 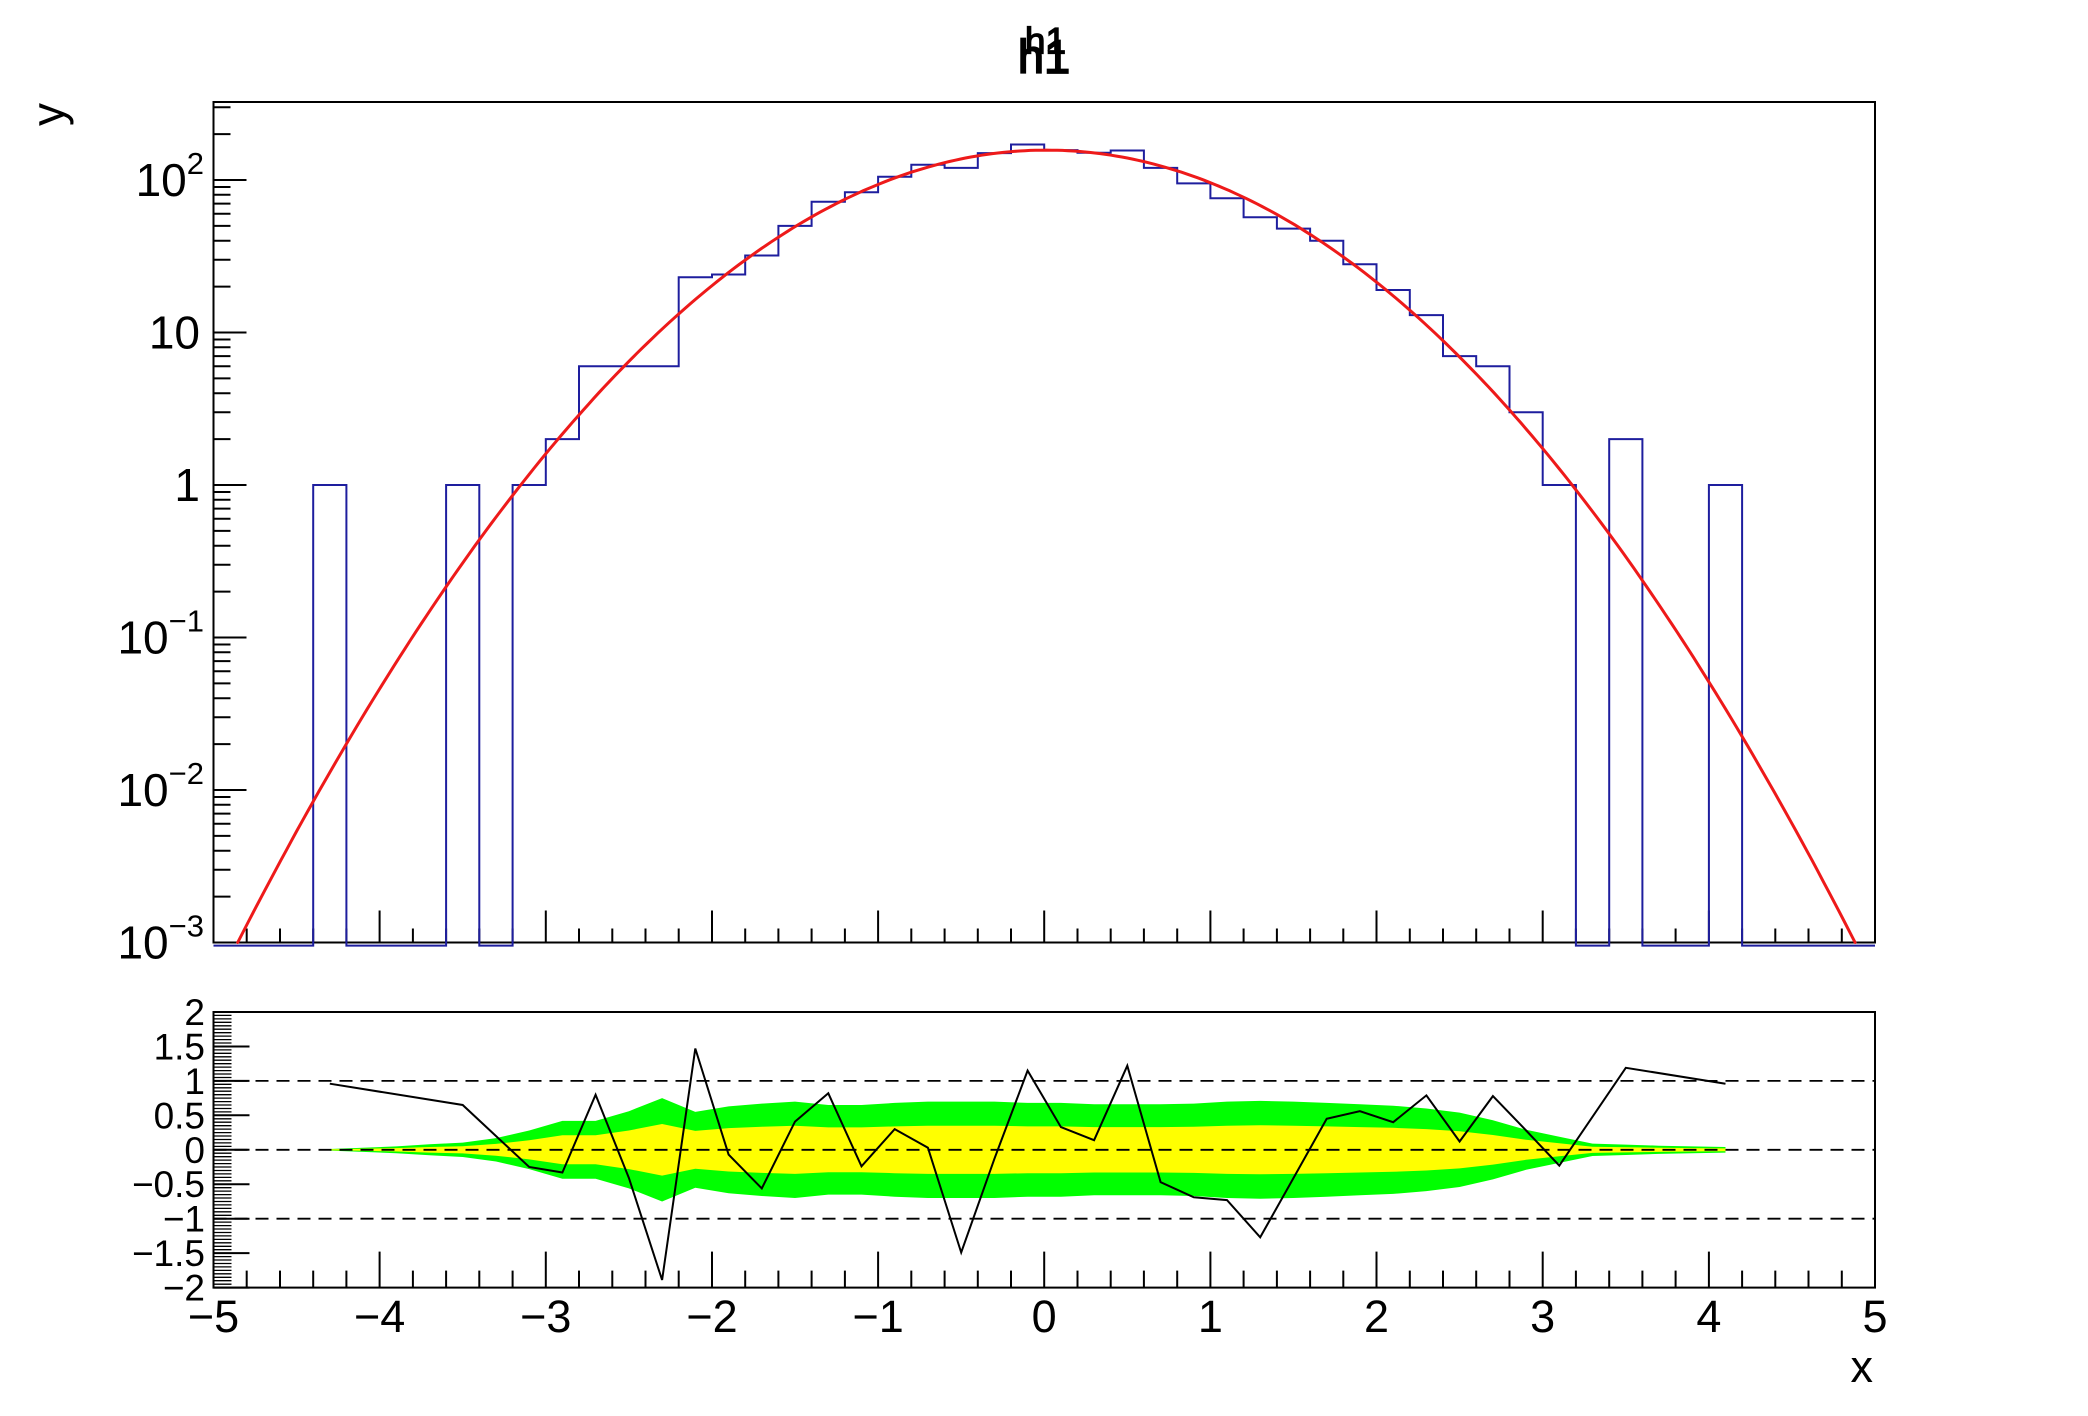 I want to click on svg-text: −5, so click(x=213, y=1316).